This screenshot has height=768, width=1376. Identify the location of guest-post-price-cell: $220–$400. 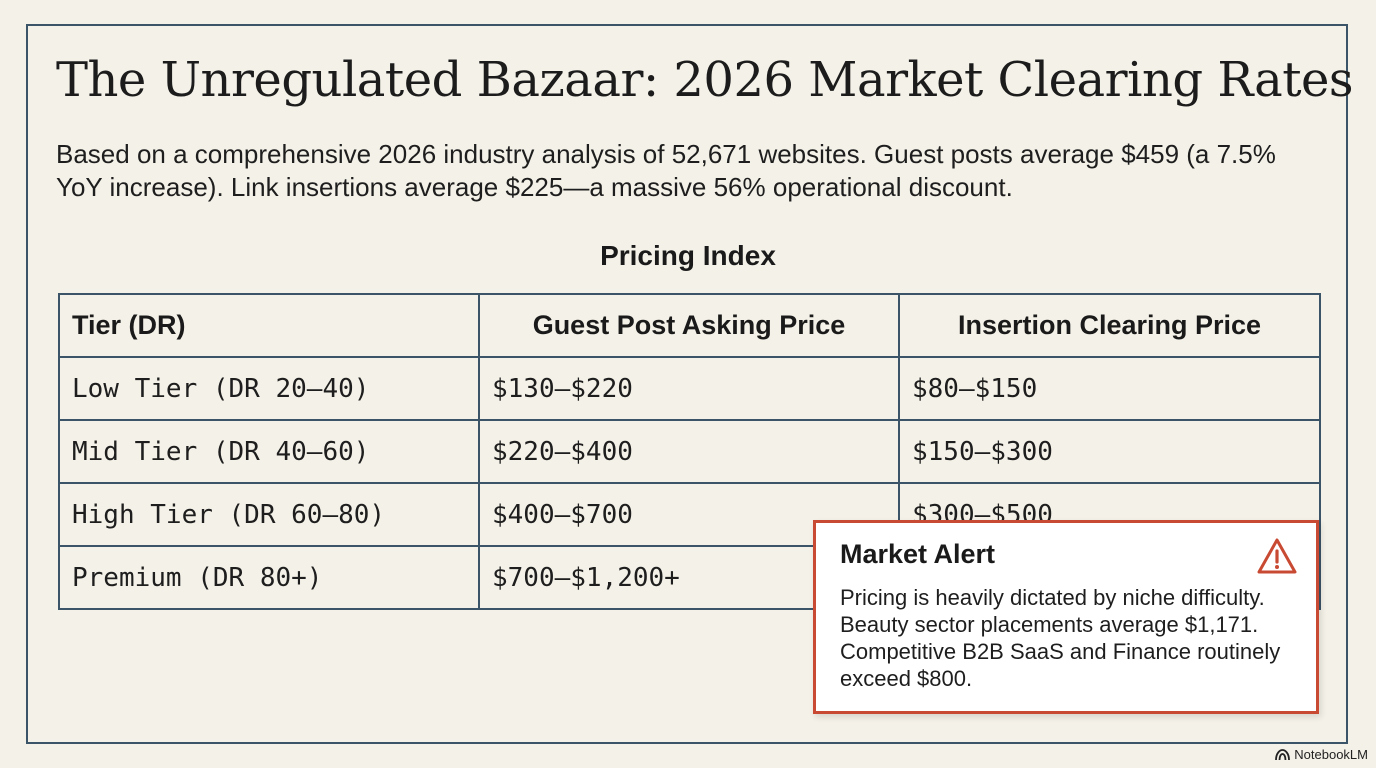
(689, 451).